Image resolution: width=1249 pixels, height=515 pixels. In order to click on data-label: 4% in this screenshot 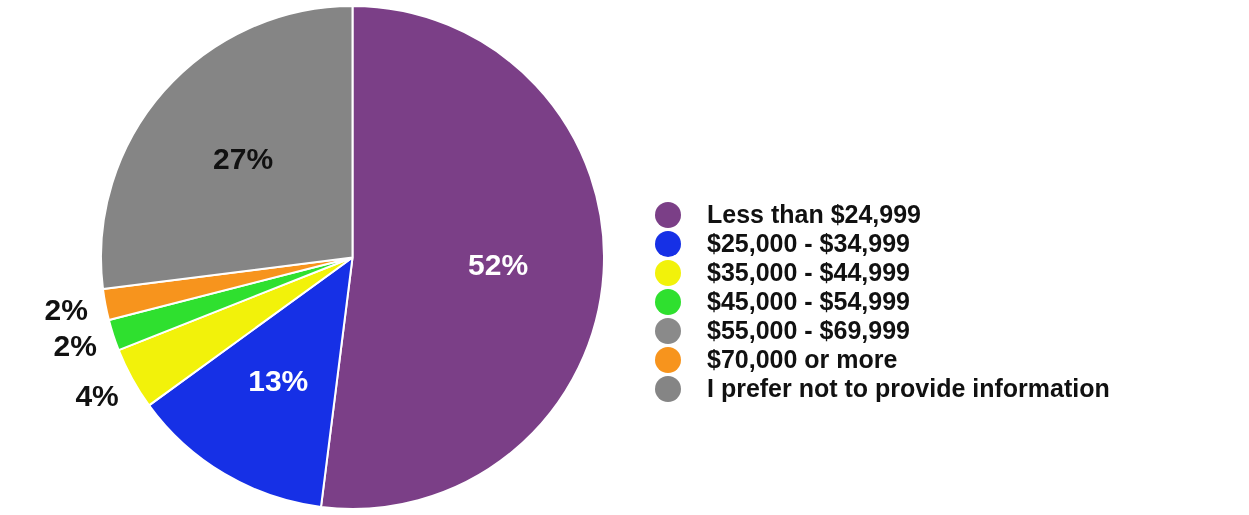, I will do `click(97, 396)`.